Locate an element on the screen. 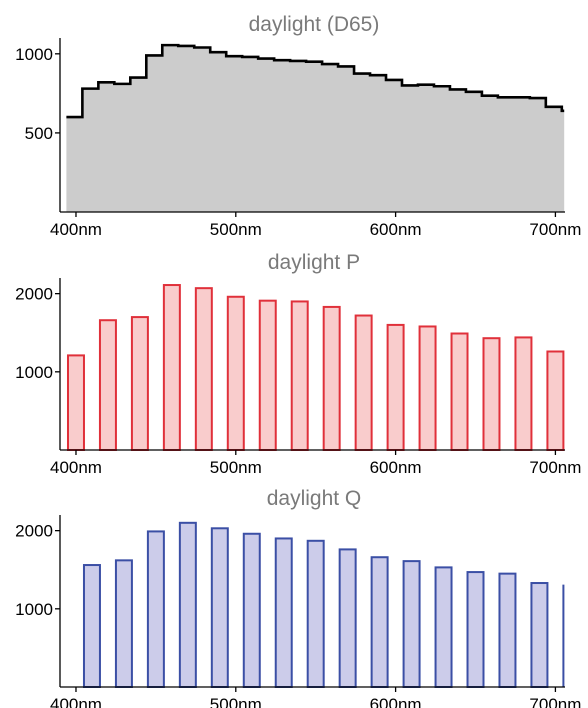  y-tick-label: 500 is located at coordinates (39, 133).